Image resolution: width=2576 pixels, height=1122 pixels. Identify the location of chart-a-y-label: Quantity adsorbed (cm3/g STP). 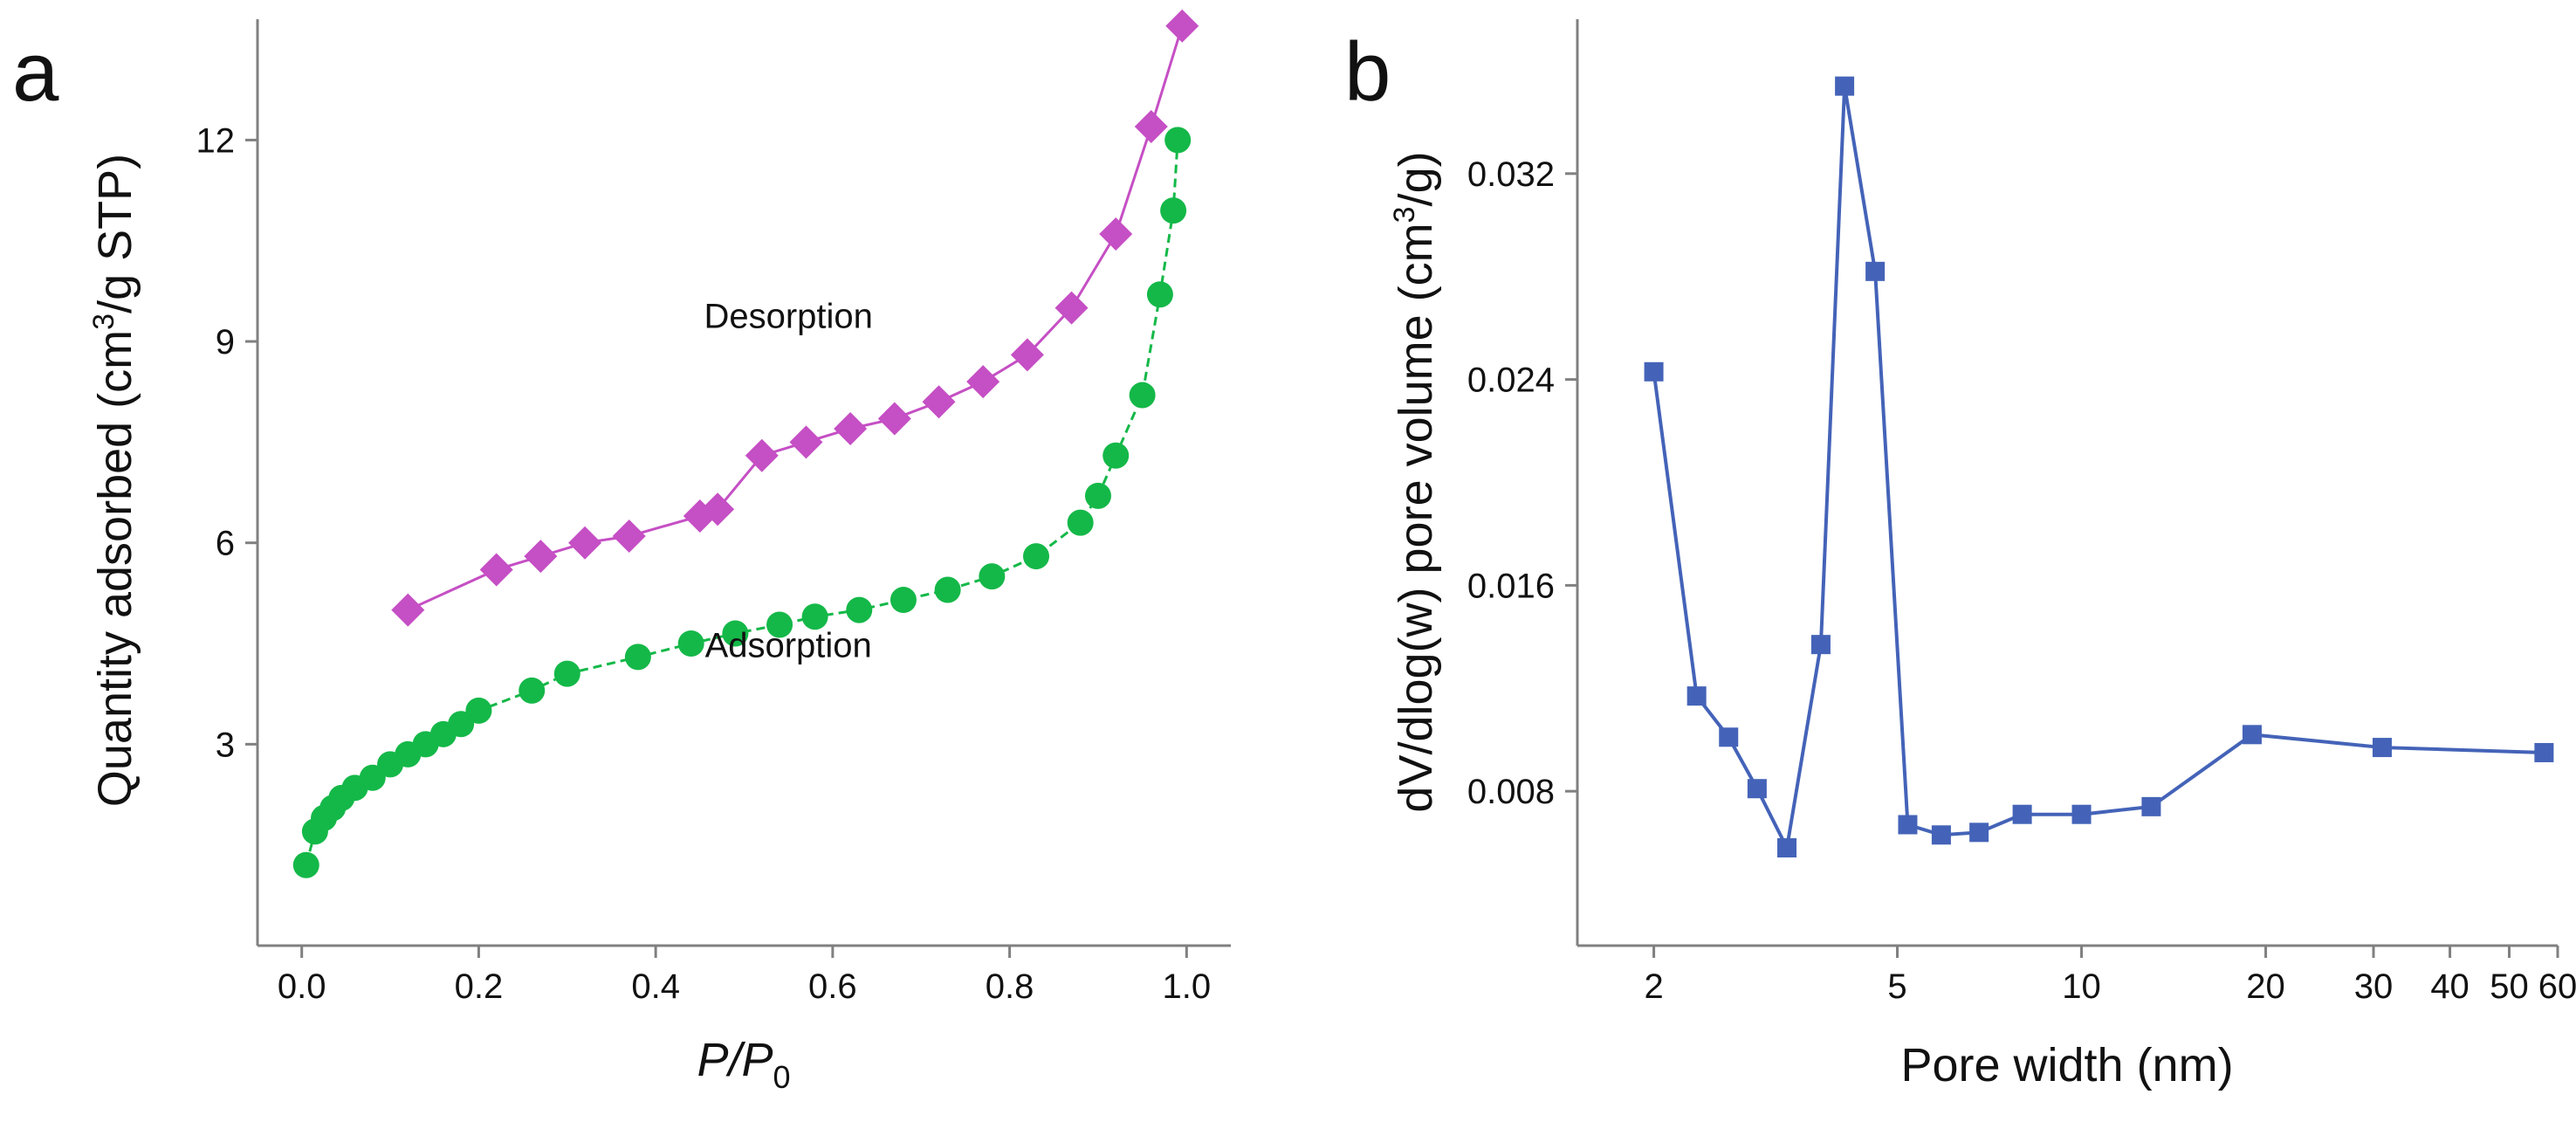
(114, 480).